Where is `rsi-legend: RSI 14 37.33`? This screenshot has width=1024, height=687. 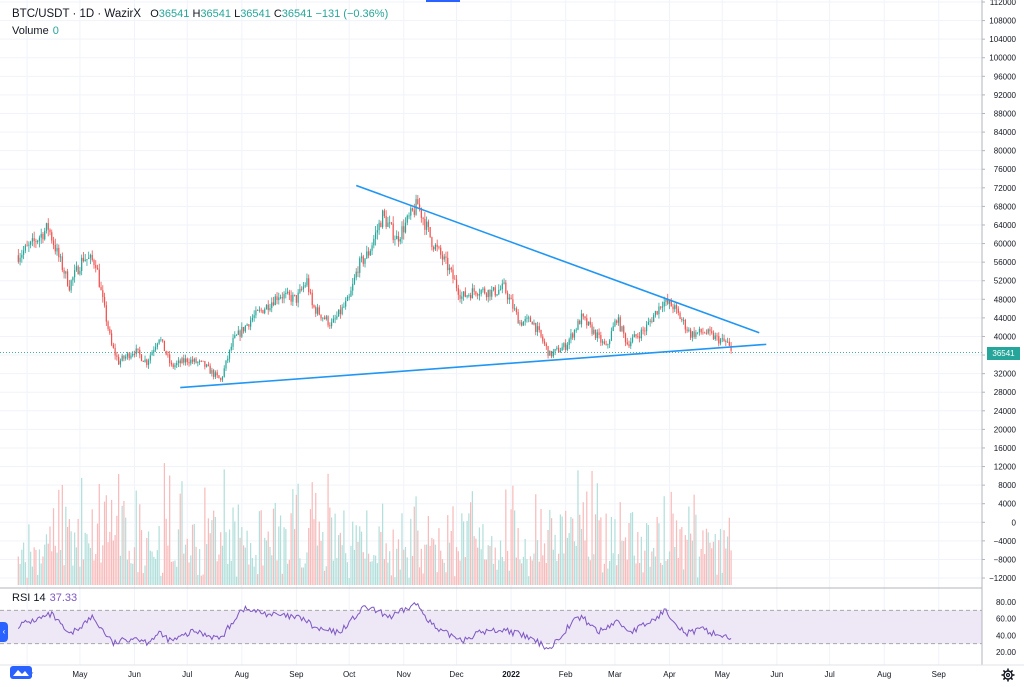
rsi-legend: RSI 14 37.33 is located at coordinates (44, 598).